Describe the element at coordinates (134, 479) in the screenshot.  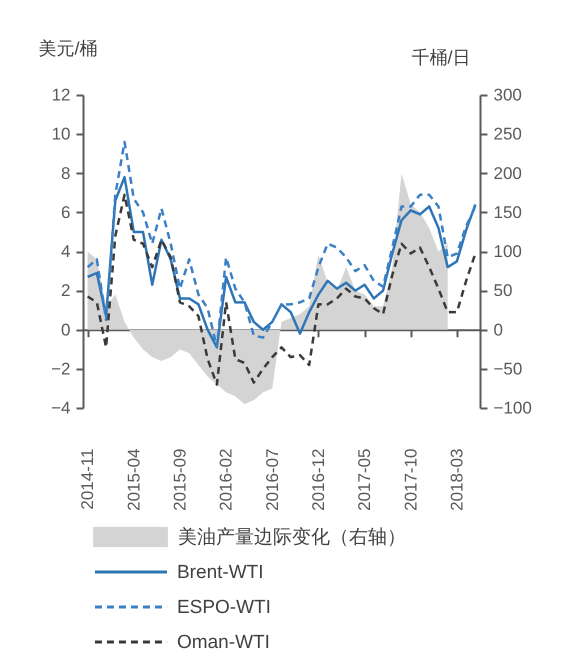
I see `x-tick-label: 2015-04` at that location.